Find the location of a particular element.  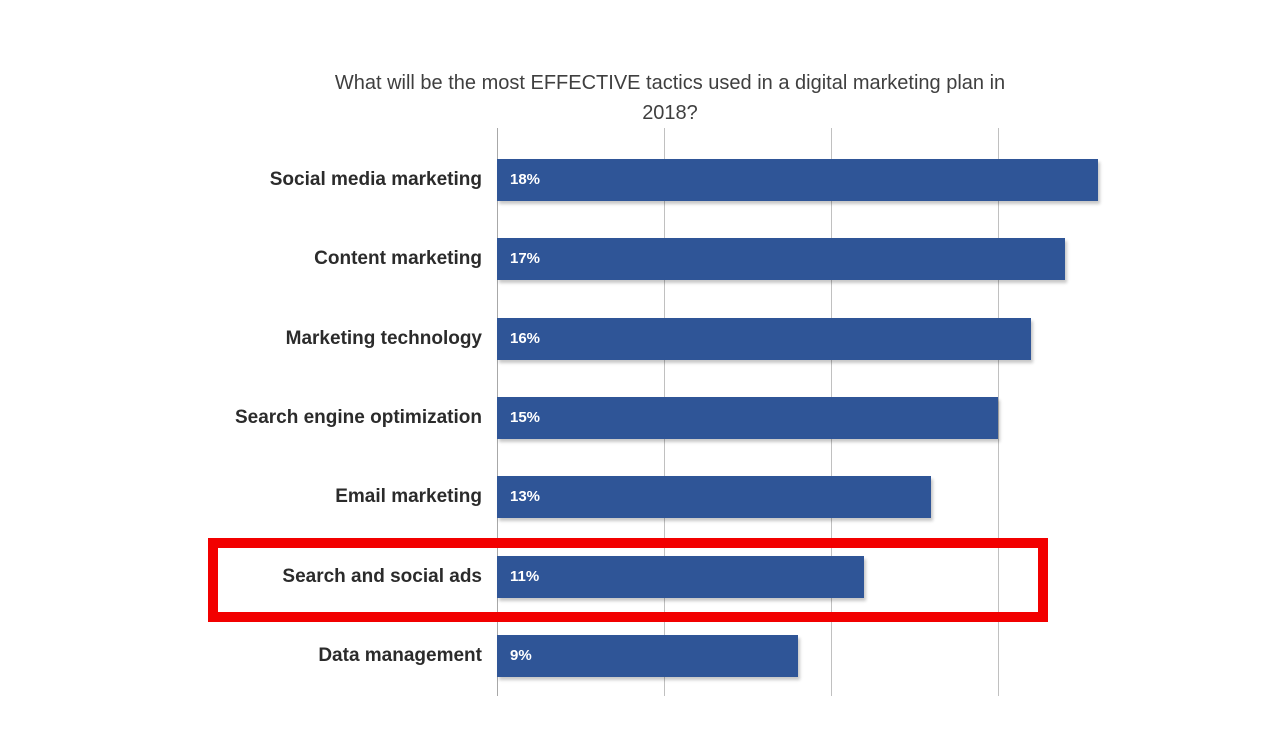

category-label: Marketing technology is located at coordinates (383, 338).